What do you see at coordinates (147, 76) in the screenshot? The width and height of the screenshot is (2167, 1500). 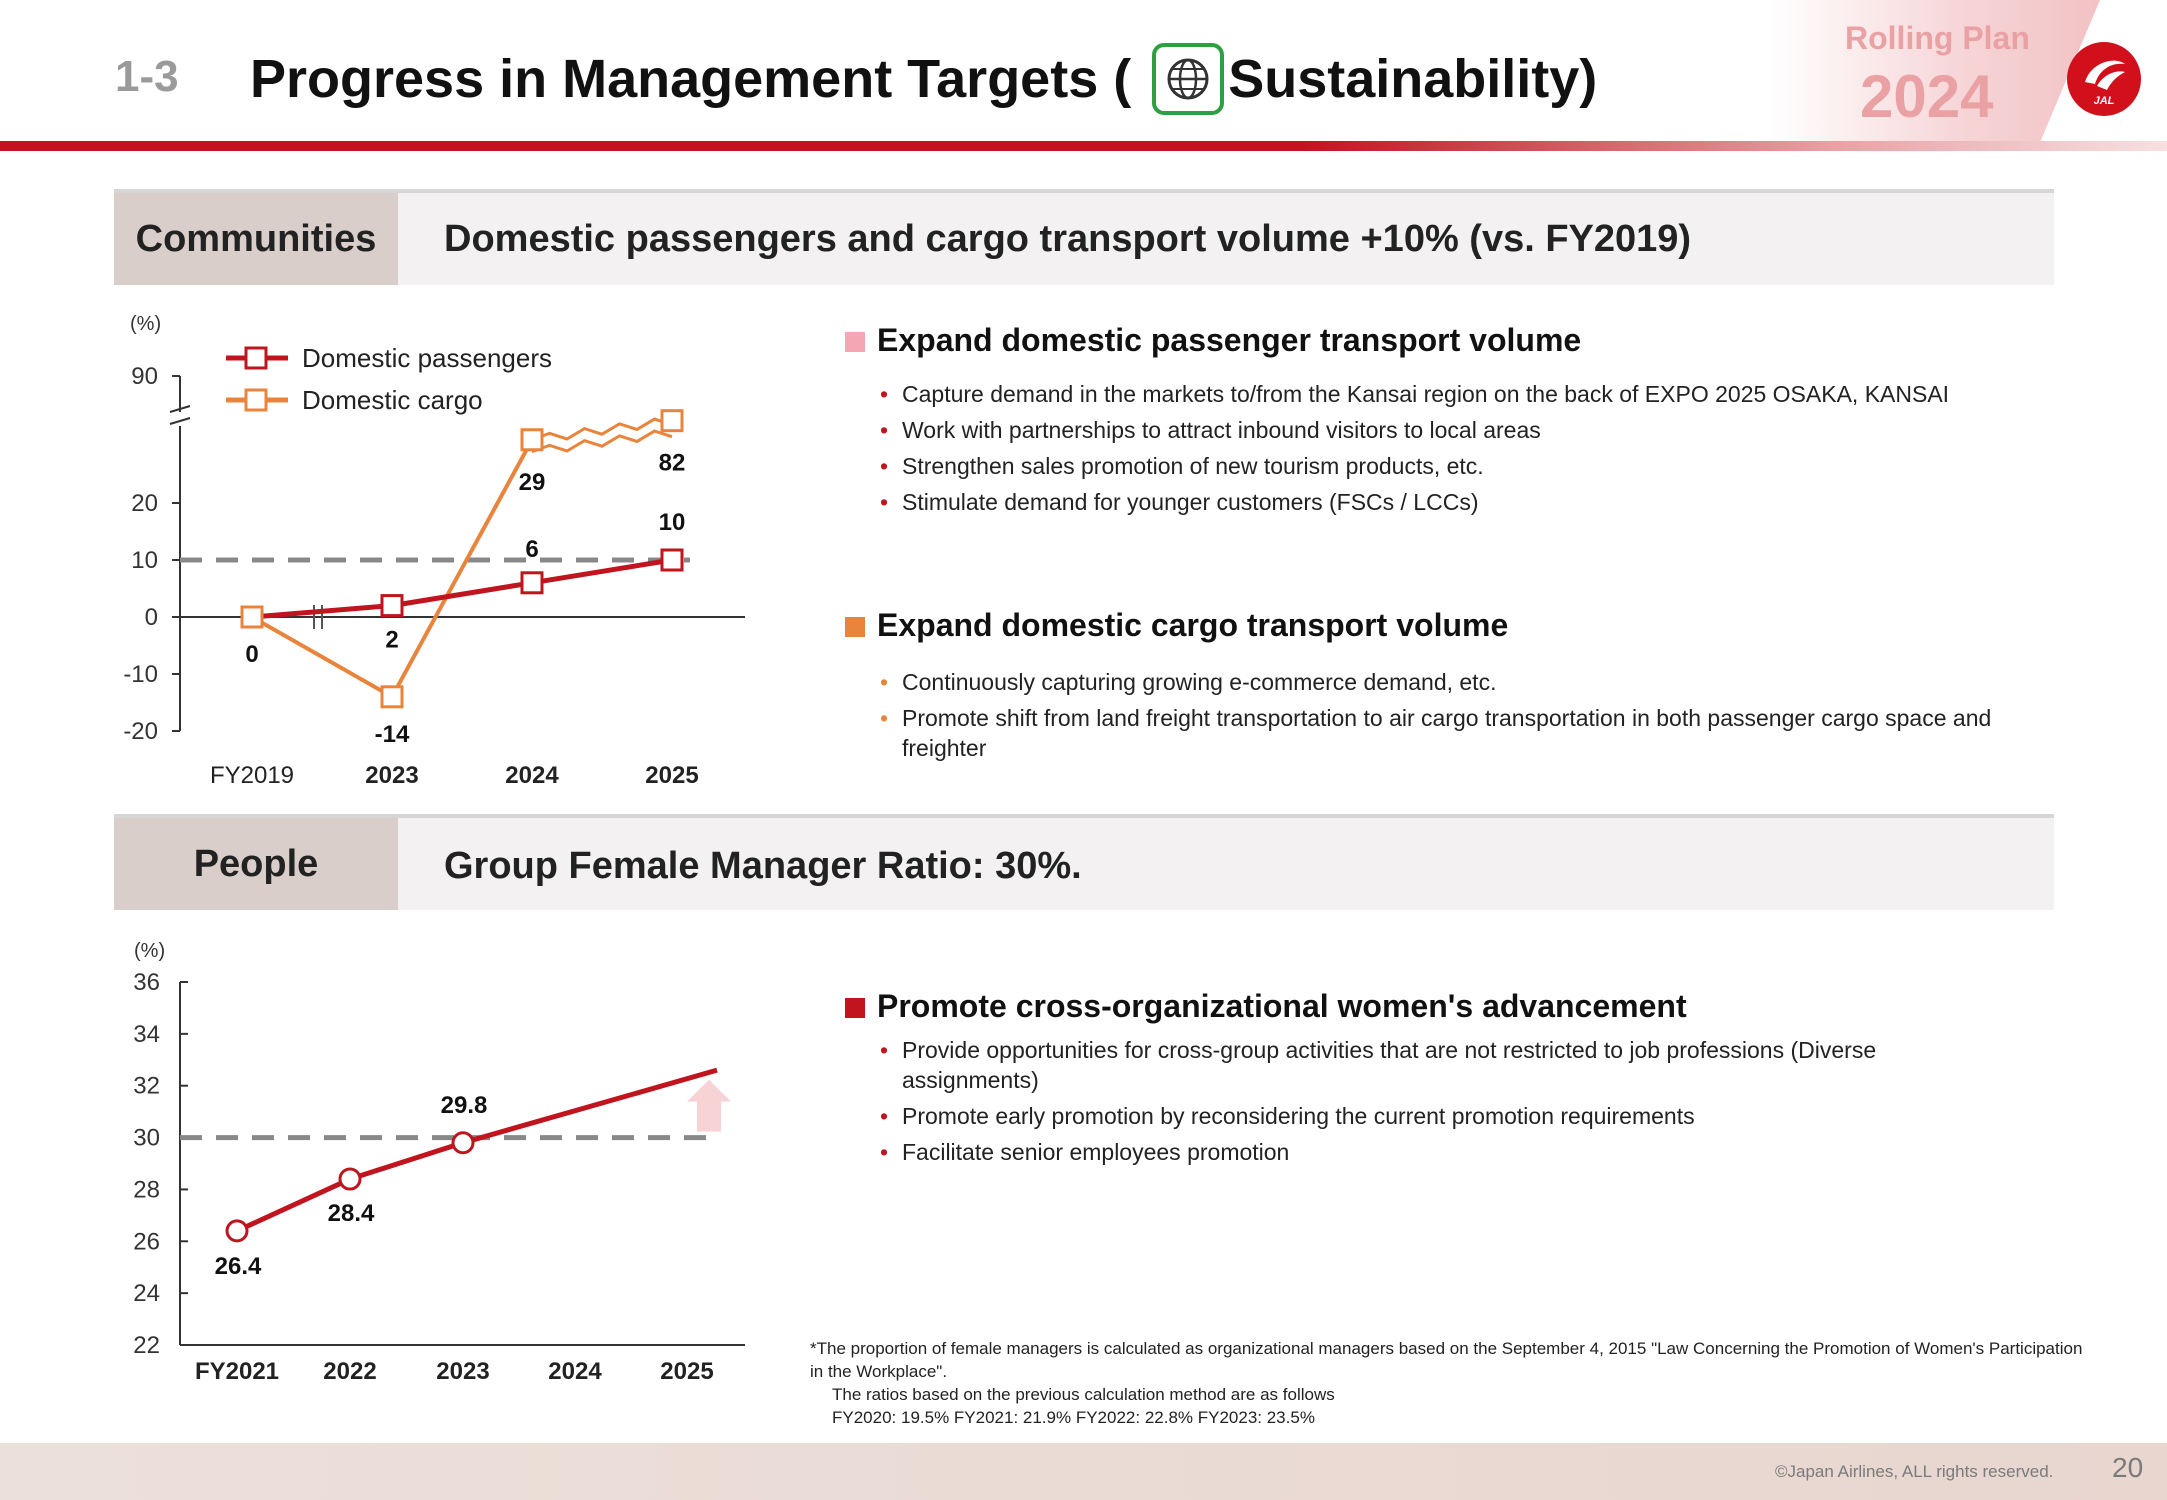 I see `section-number: 1-3` at bounding box center [147, 76].